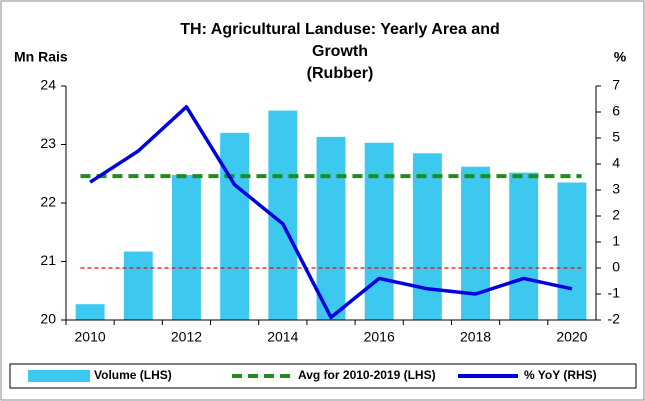  I want to click on y-tick-label: 22, so click(48, 202).